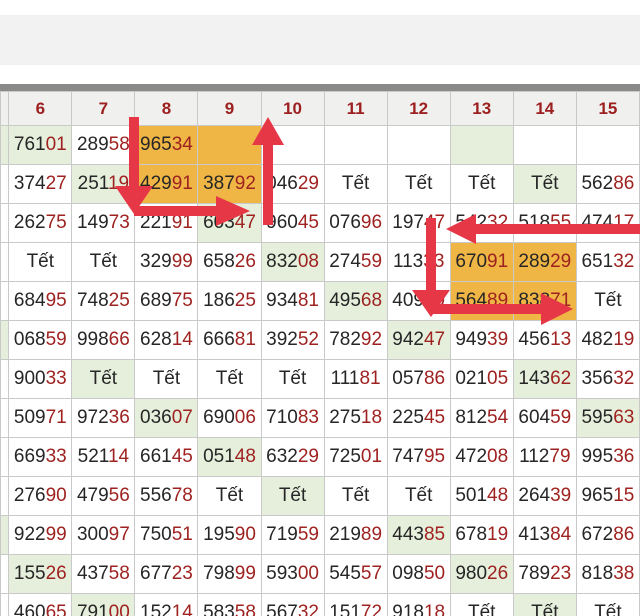  Describe the element at coordinates (370, 378) in the screenshot. I see `digit-group-red: 81` at that location.